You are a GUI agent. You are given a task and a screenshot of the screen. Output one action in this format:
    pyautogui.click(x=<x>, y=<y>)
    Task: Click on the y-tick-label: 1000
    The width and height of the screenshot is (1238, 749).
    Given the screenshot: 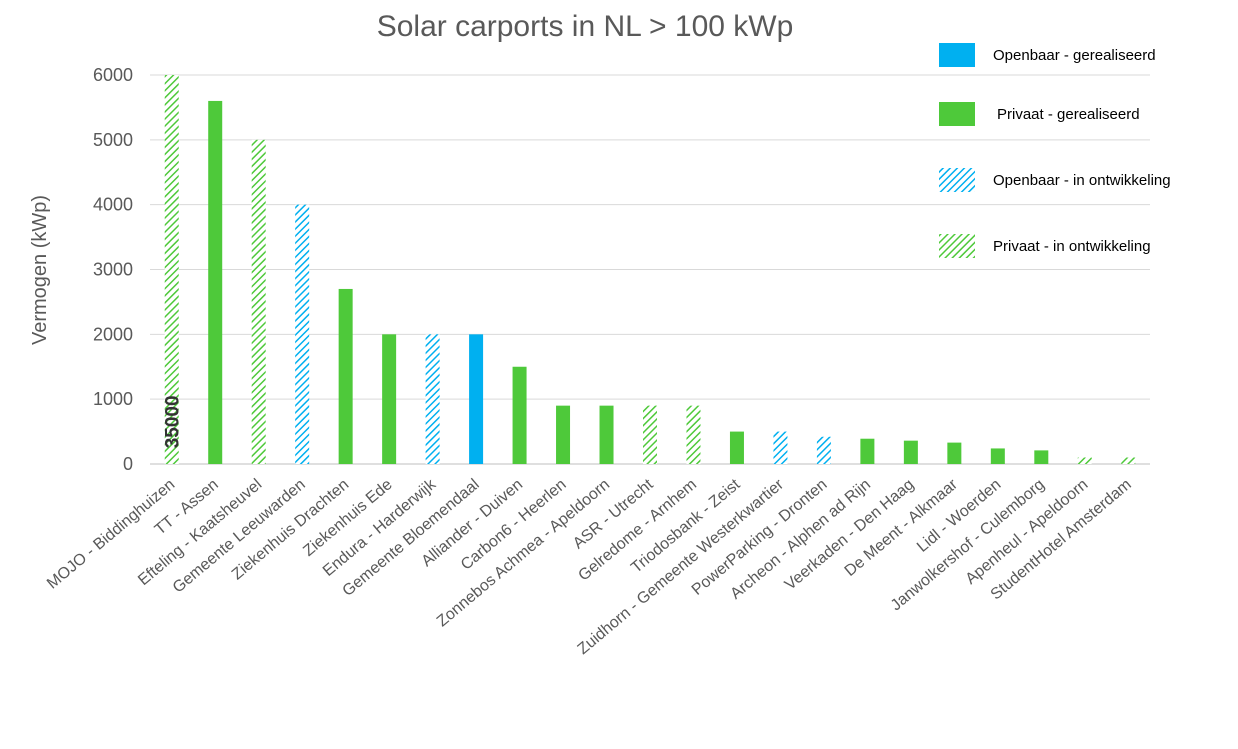 What is the action you would take?
    pyautogui.click(x=113, y=399)
    